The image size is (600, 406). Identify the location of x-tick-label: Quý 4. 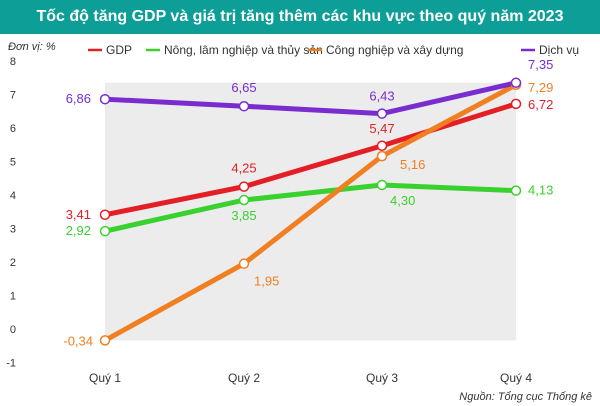
(516, 378).